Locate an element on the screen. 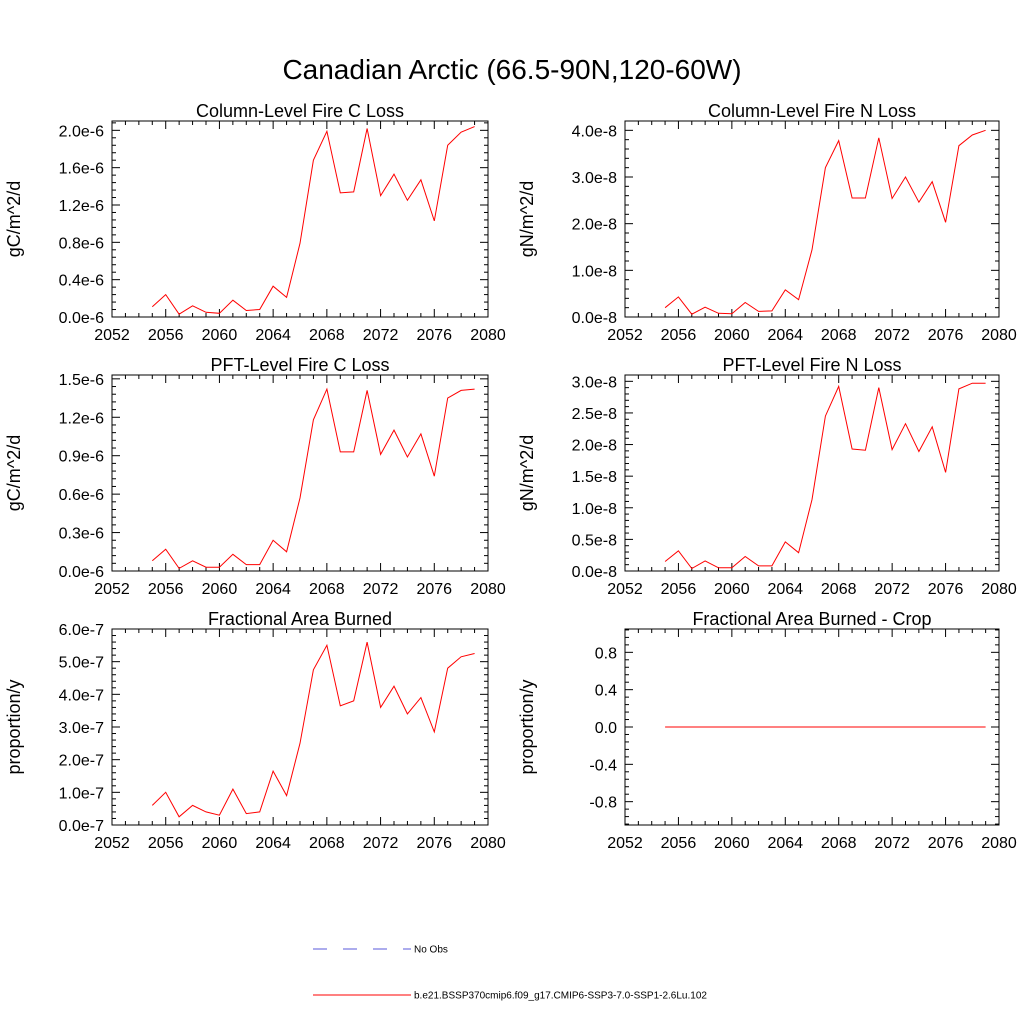 This screenshot has height=1024, width=1024. y-tick-label: 5.0e-7 is located at coordinates (81, 663).